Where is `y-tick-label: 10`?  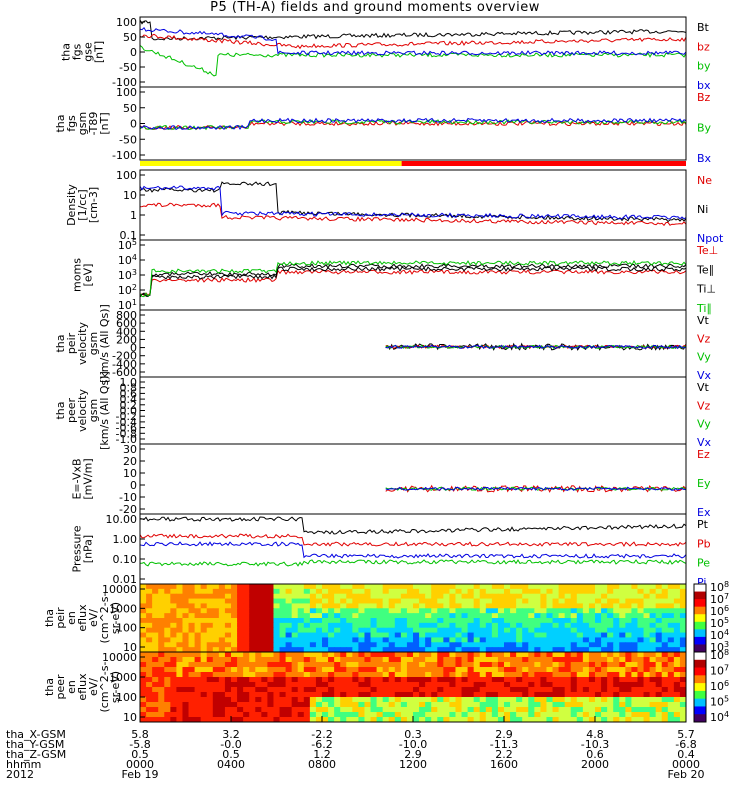 y-tick-label: 10 is located at coordinates (130, 717).